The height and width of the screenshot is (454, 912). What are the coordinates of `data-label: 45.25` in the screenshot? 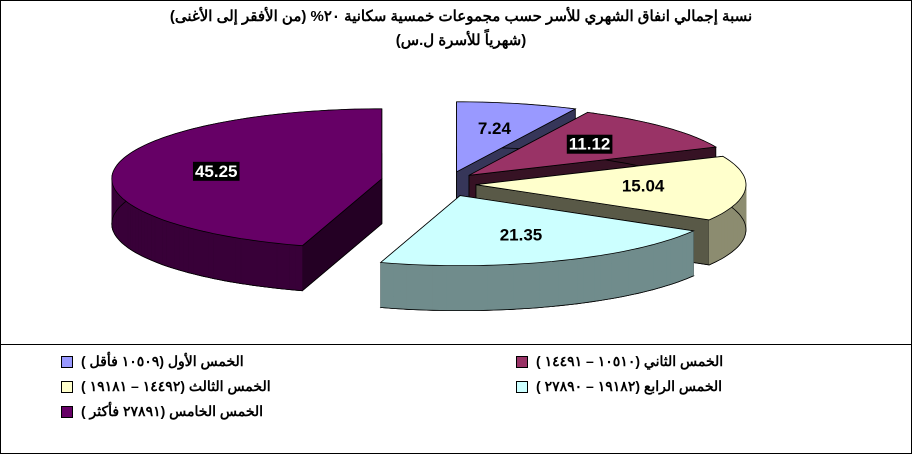 It's located at (216, 171).